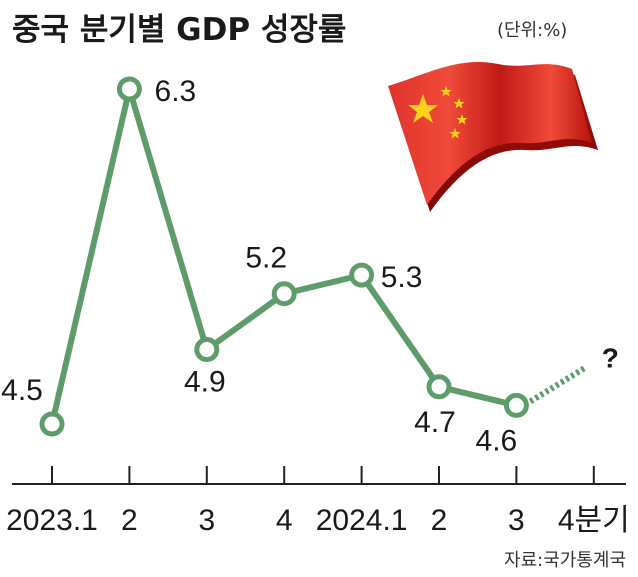 This screenshot has width=638, height=577. I want to click on x-tick-labels: 2023.1 2 3 4 2024.1 2 3 4분기, so click(318, 520).